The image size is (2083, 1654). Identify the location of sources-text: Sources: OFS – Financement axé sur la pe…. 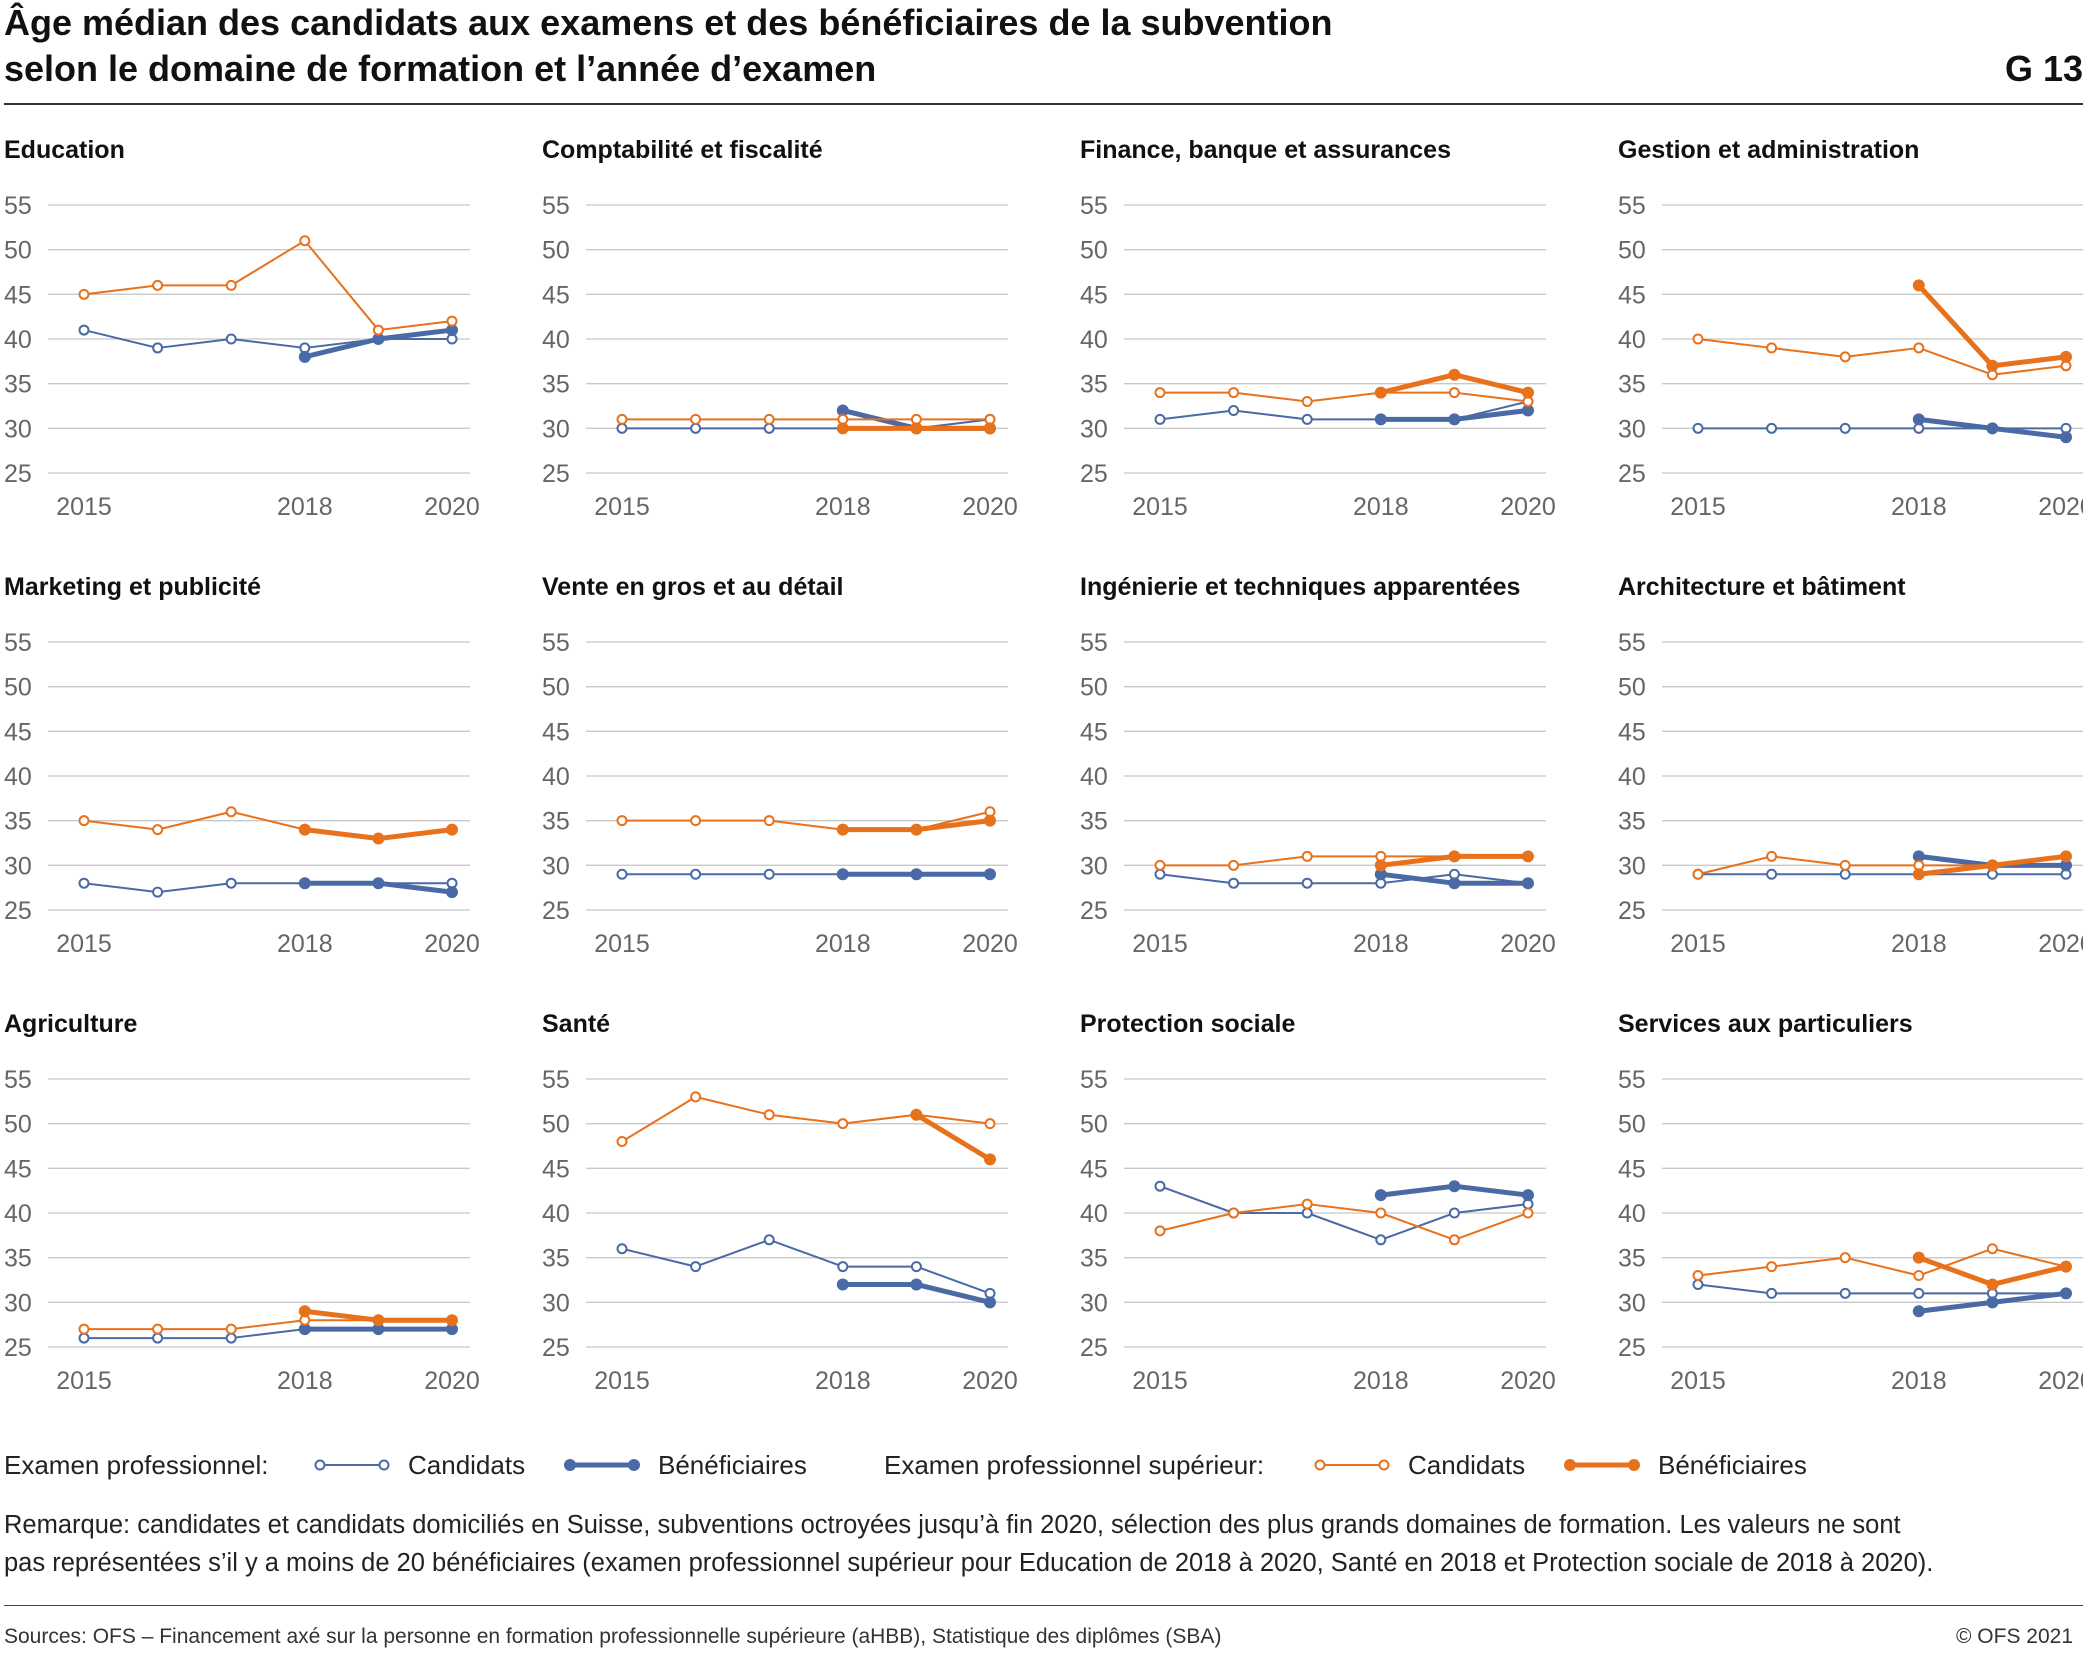
(613, 1636).